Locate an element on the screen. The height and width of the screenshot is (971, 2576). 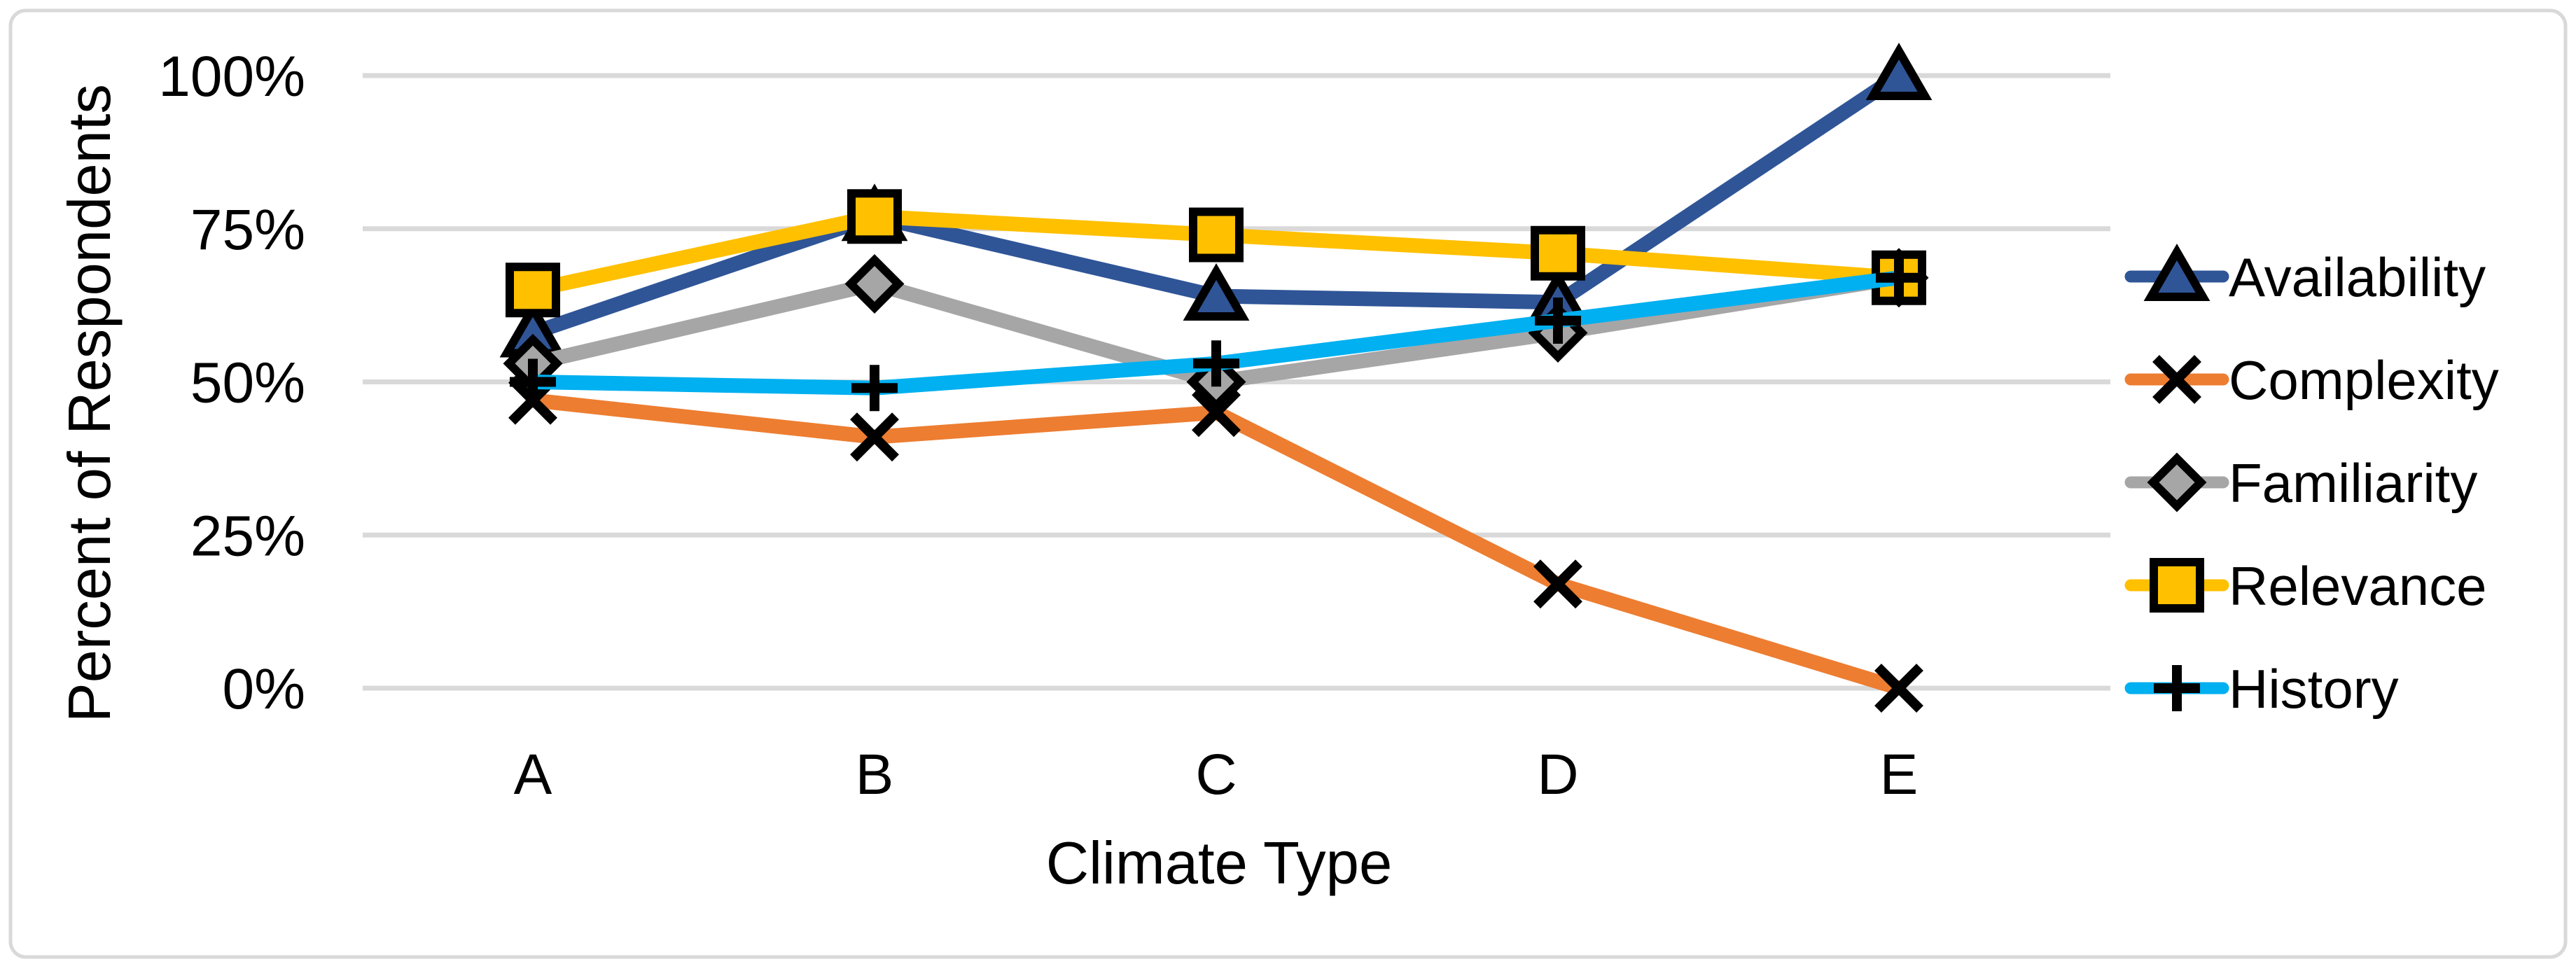
x-tick-label: C is located at coordinates (1216, 774).